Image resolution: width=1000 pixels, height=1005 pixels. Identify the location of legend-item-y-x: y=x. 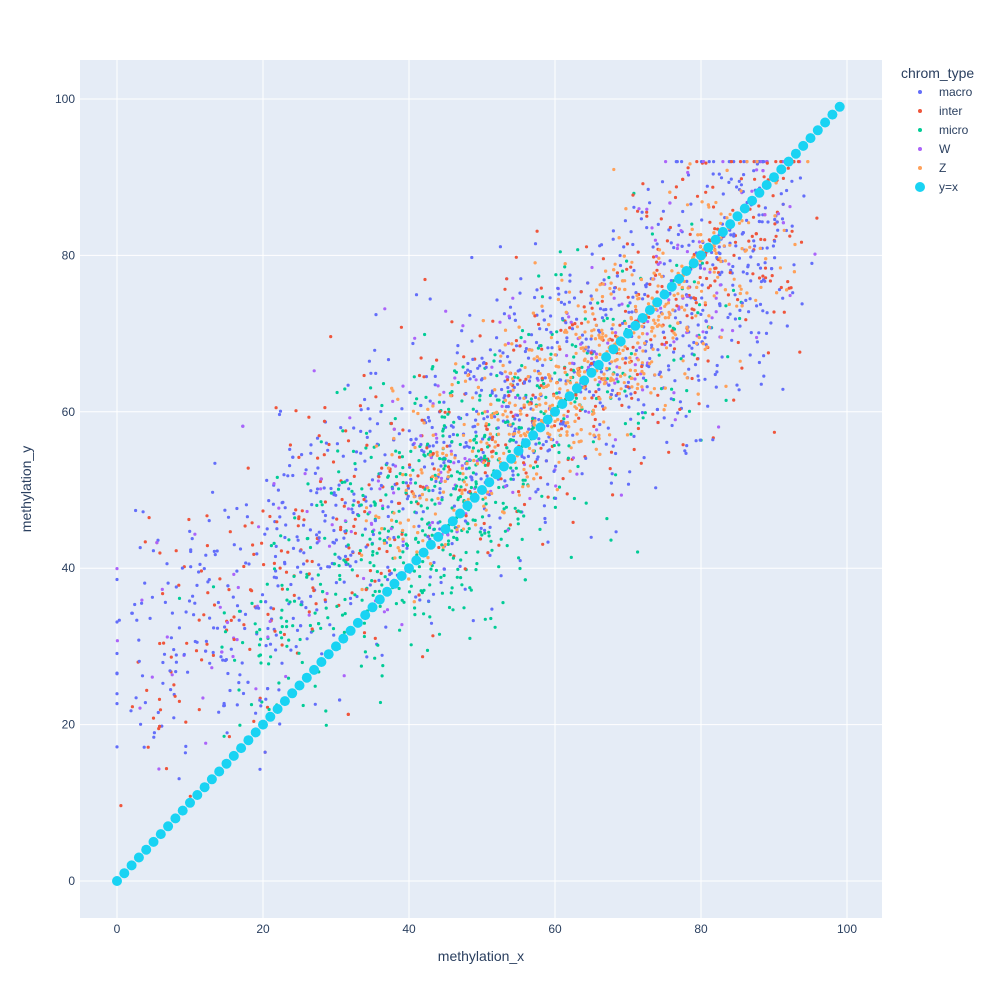
(936, 187).